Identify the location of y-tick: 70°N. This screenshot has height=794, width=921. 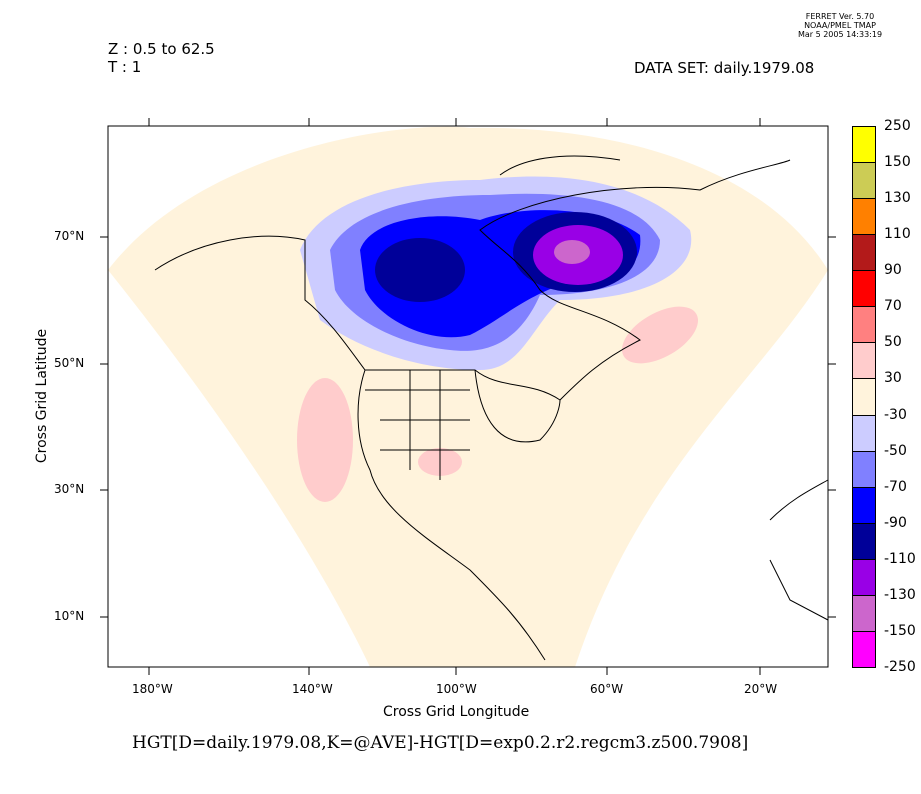
(69, 236).